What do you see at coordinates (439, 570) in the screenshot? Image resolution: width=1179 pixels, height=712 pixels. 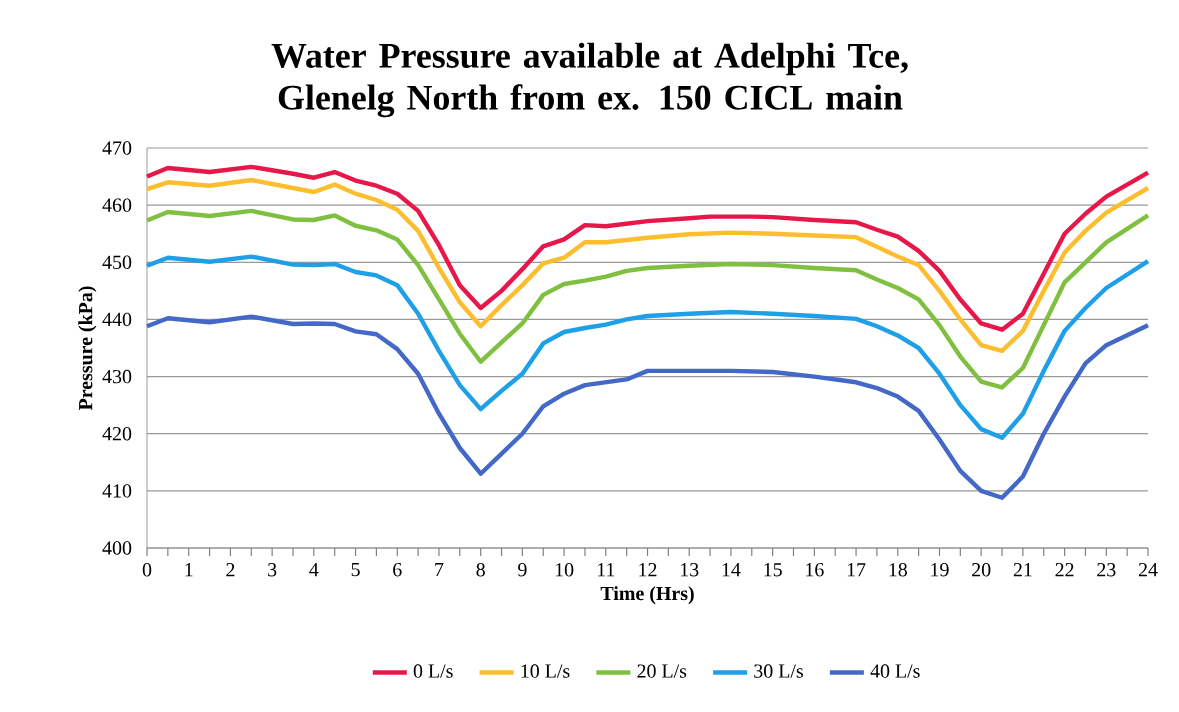 I see `x-tick-label: 7` at bounding box center [439, 570].